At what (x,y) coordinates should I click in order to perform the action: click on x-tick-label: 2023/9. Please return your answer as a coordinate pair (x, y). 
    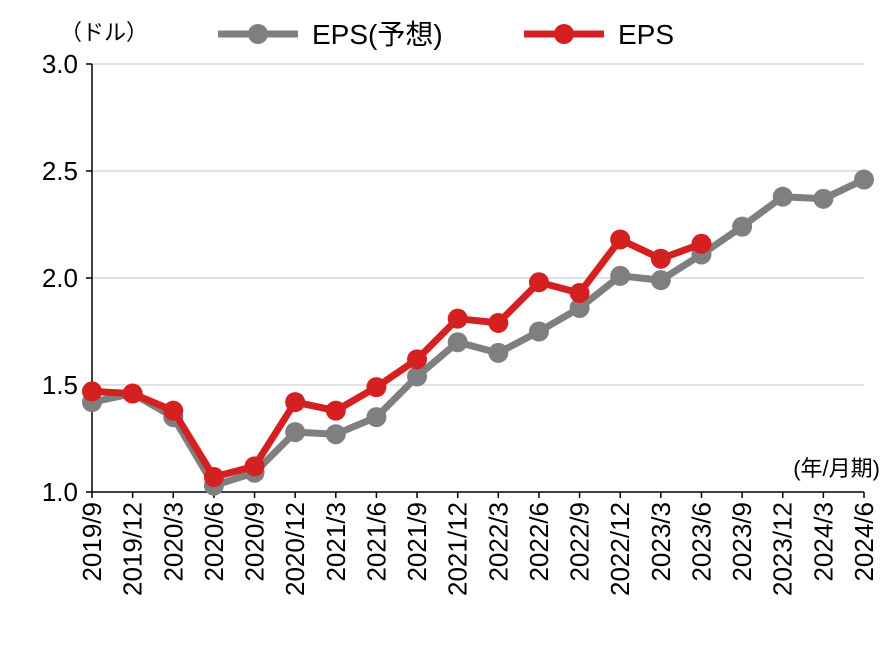
    Looking at the image, I should click on (742, 542).